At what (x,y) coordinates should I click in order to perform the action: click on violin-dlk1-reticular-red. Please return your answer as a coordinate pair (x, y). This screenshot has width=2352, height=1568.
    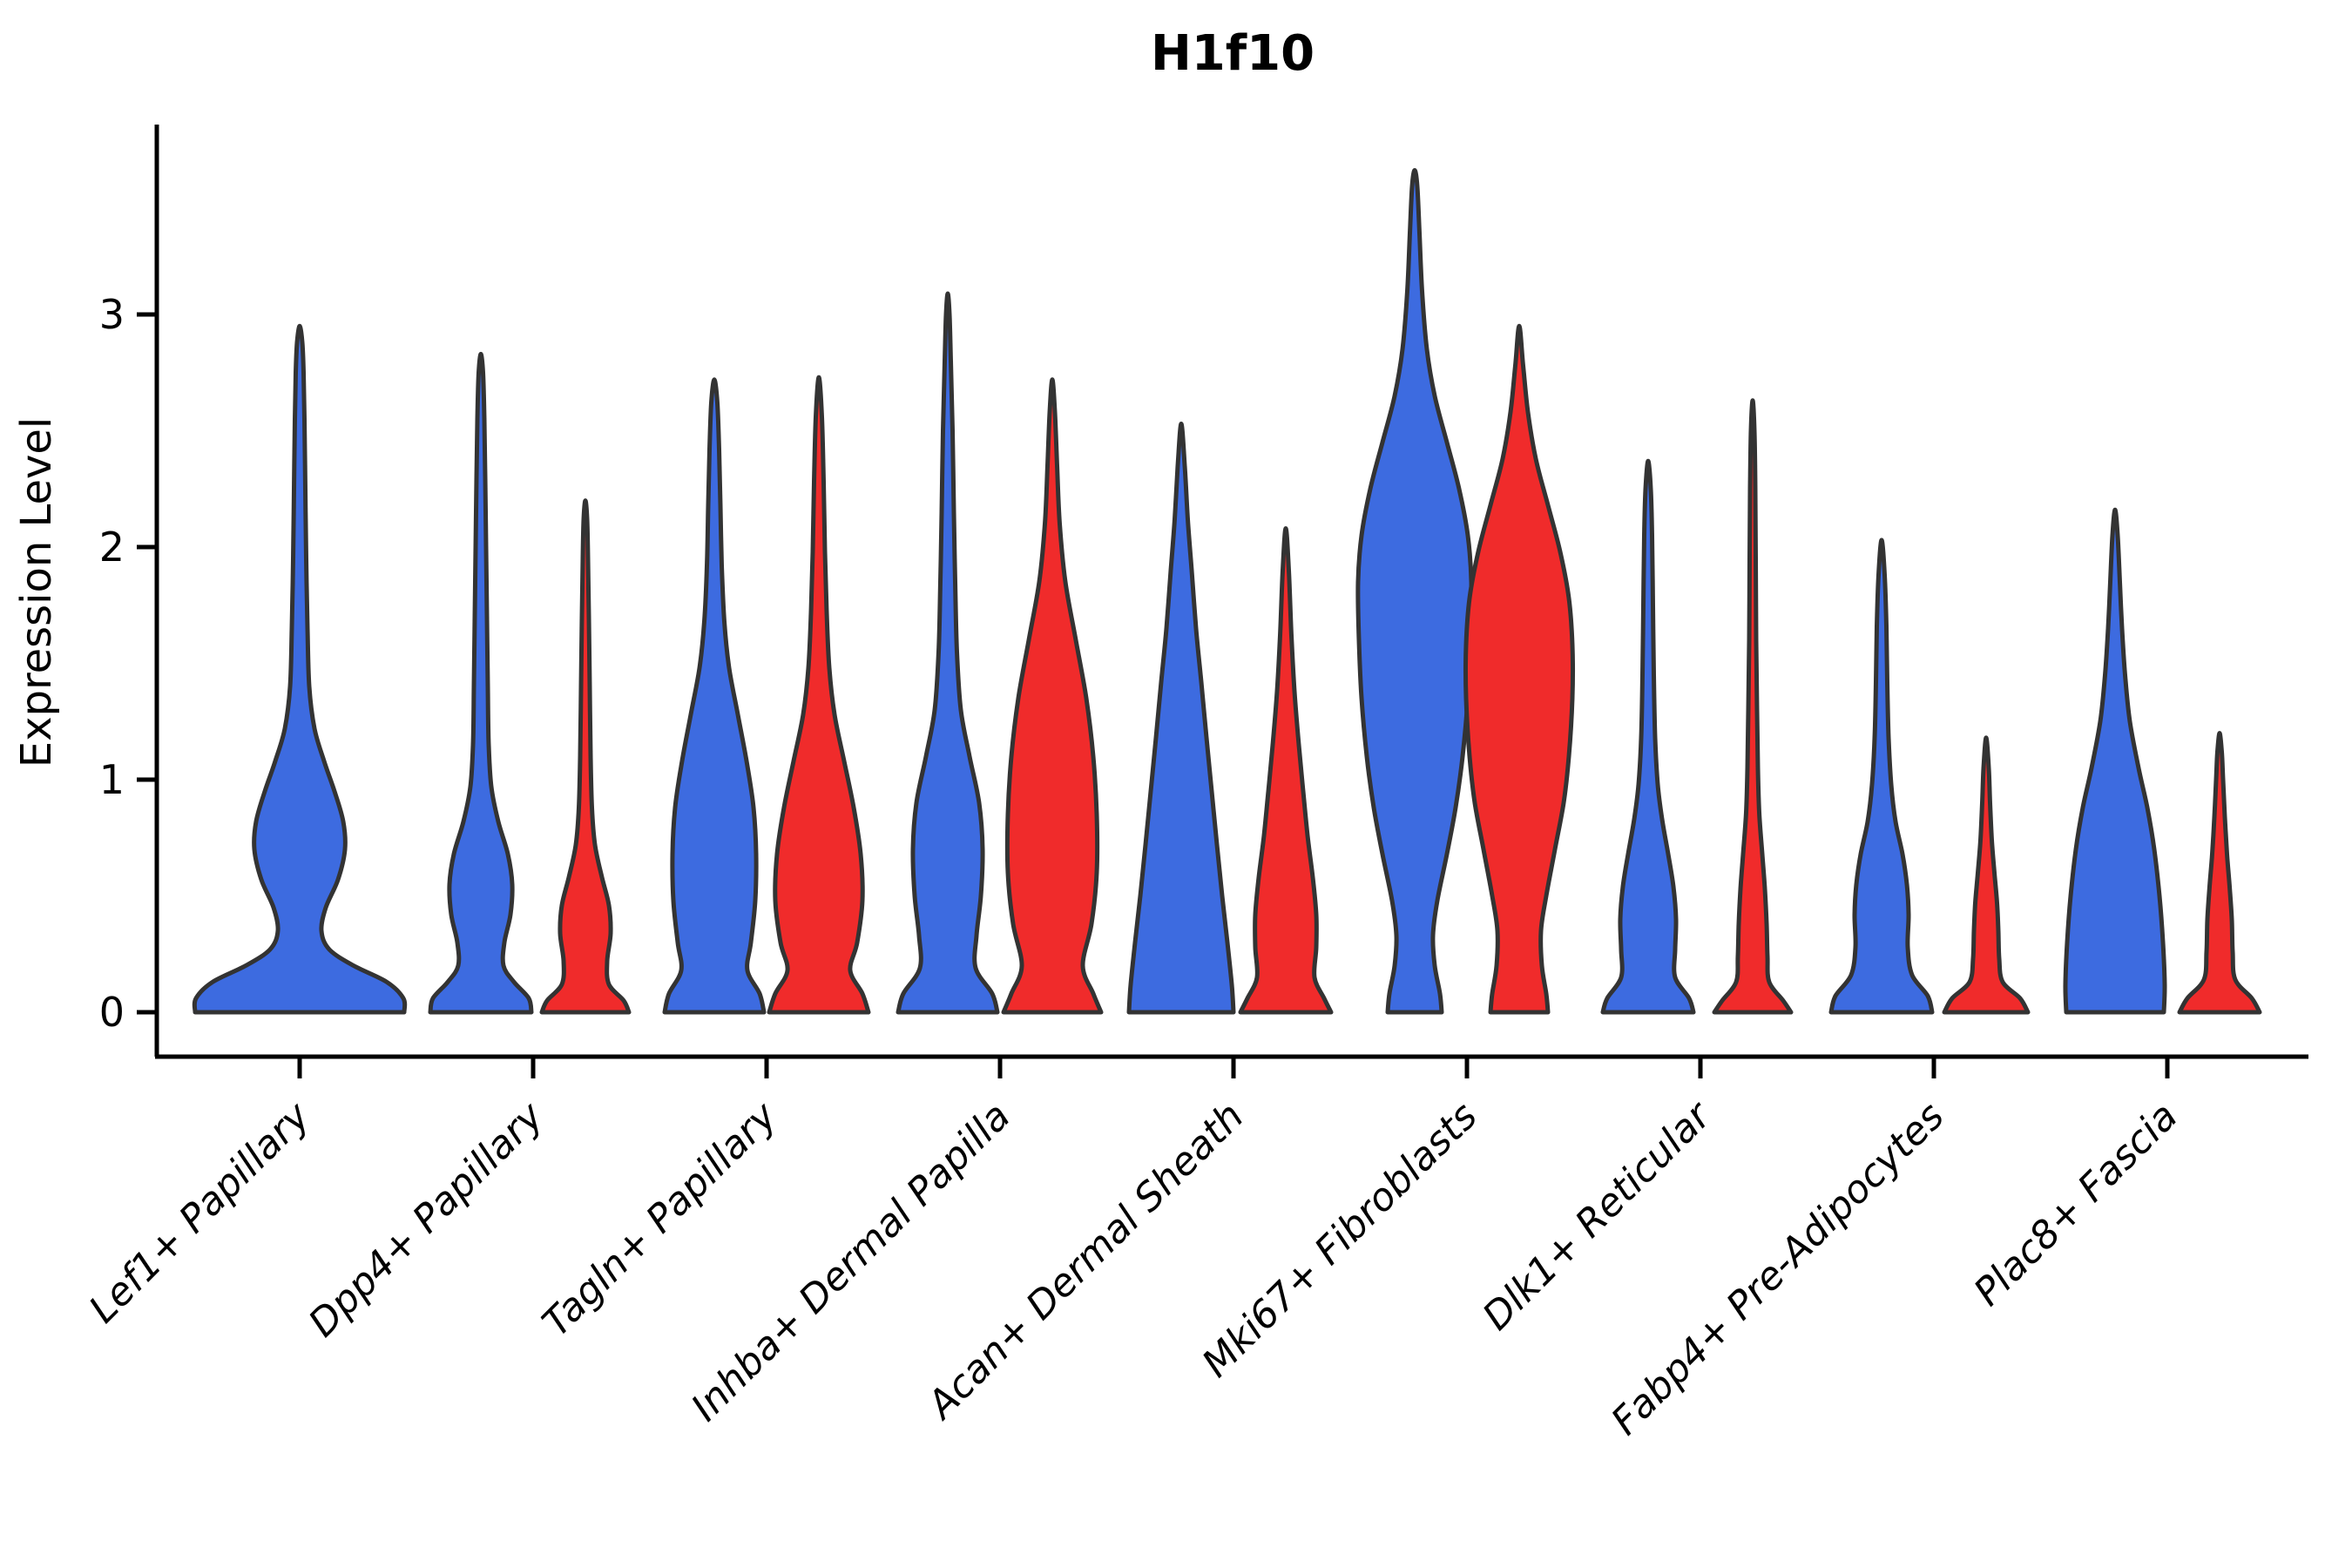
    Looking at the image, I should click on (1753, 706).